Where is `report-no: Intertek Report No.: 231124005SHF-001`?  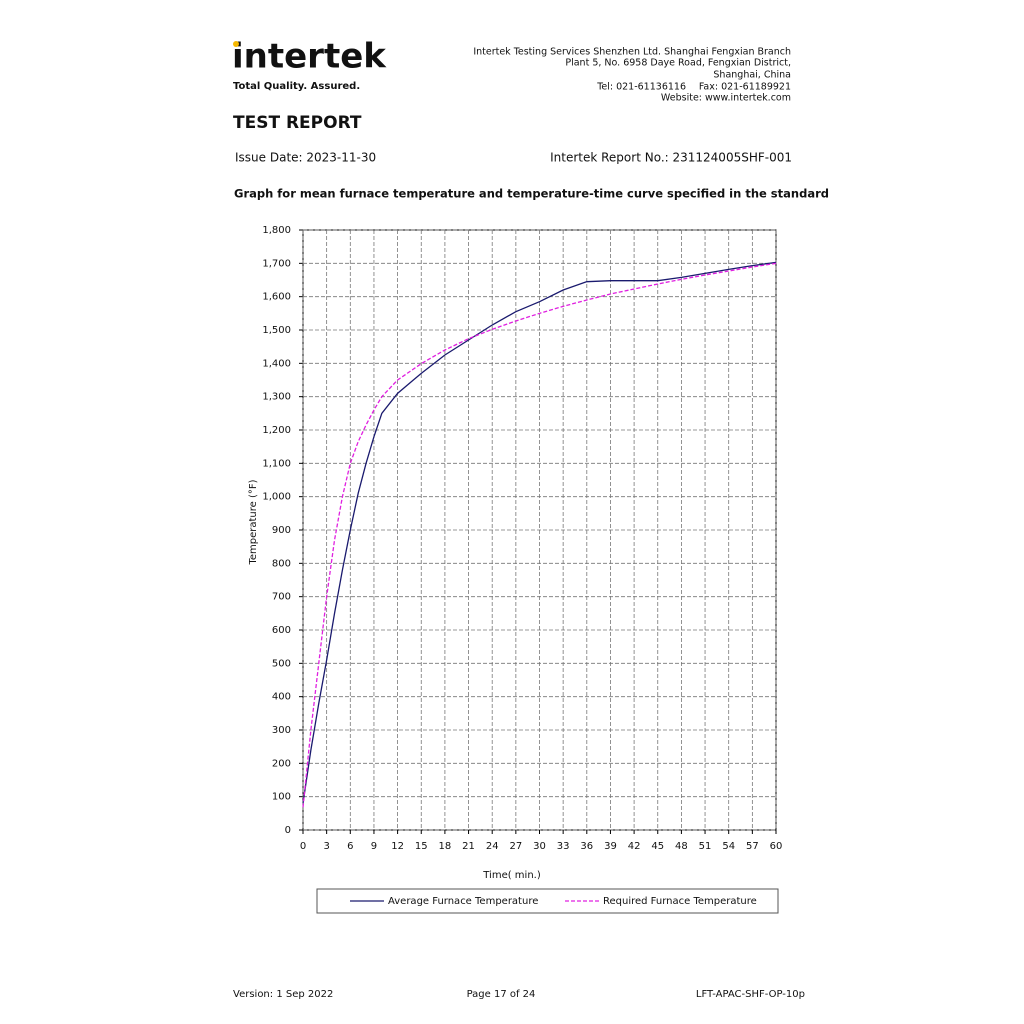
report-no: Intertek Report No.: 231124005SHF-001 is located at coordinates (671, 158).